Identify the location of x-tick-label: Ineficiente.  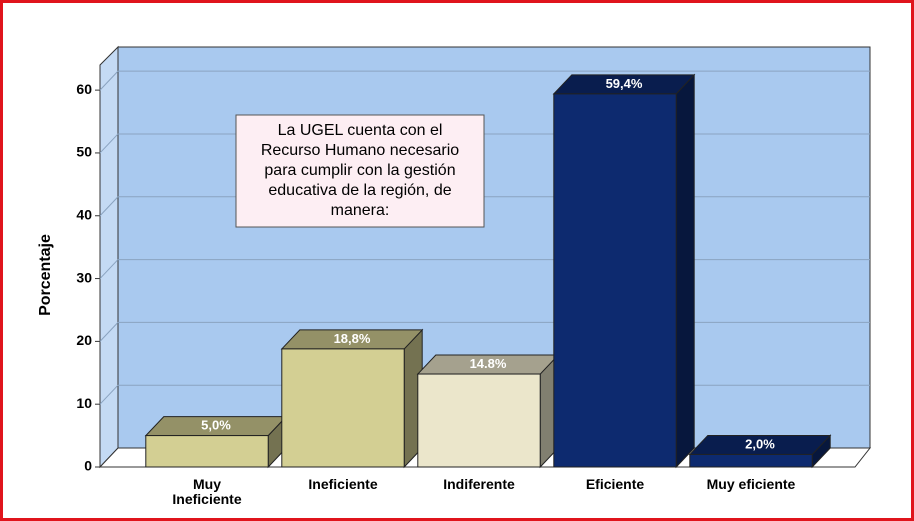
(343, 484).